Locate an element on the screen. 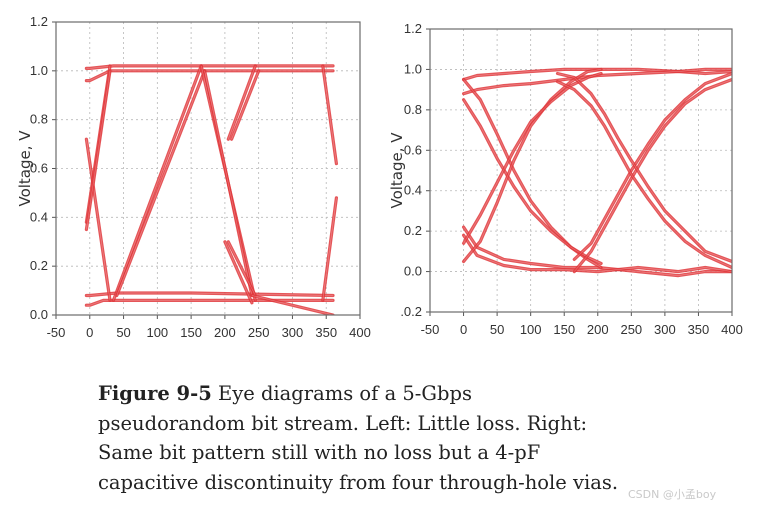 The width and height of the screenshot is (759, 513). x-tick-label: 150 is located at coordinates (564, 329).